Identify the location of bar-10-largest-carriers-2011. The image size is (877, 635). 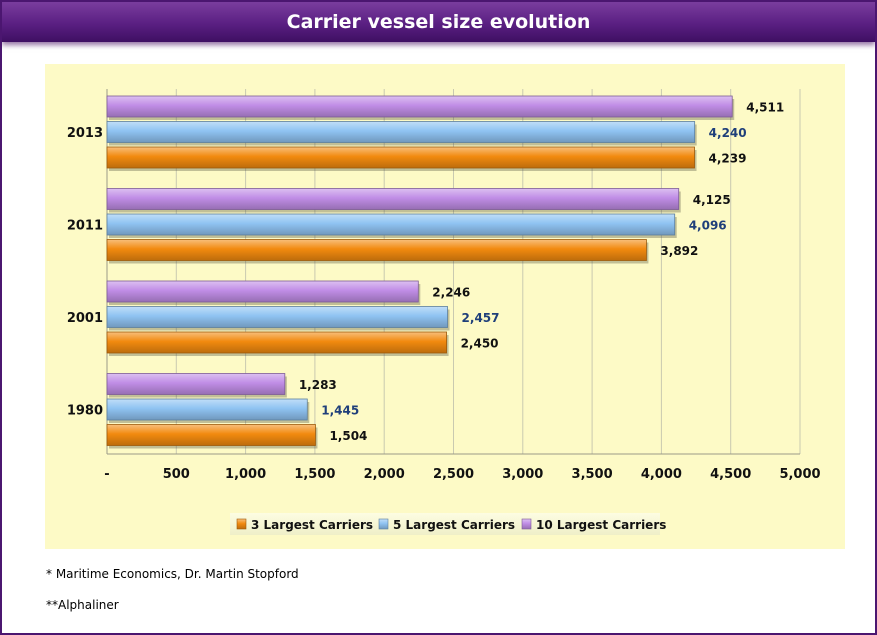
(393, 199).